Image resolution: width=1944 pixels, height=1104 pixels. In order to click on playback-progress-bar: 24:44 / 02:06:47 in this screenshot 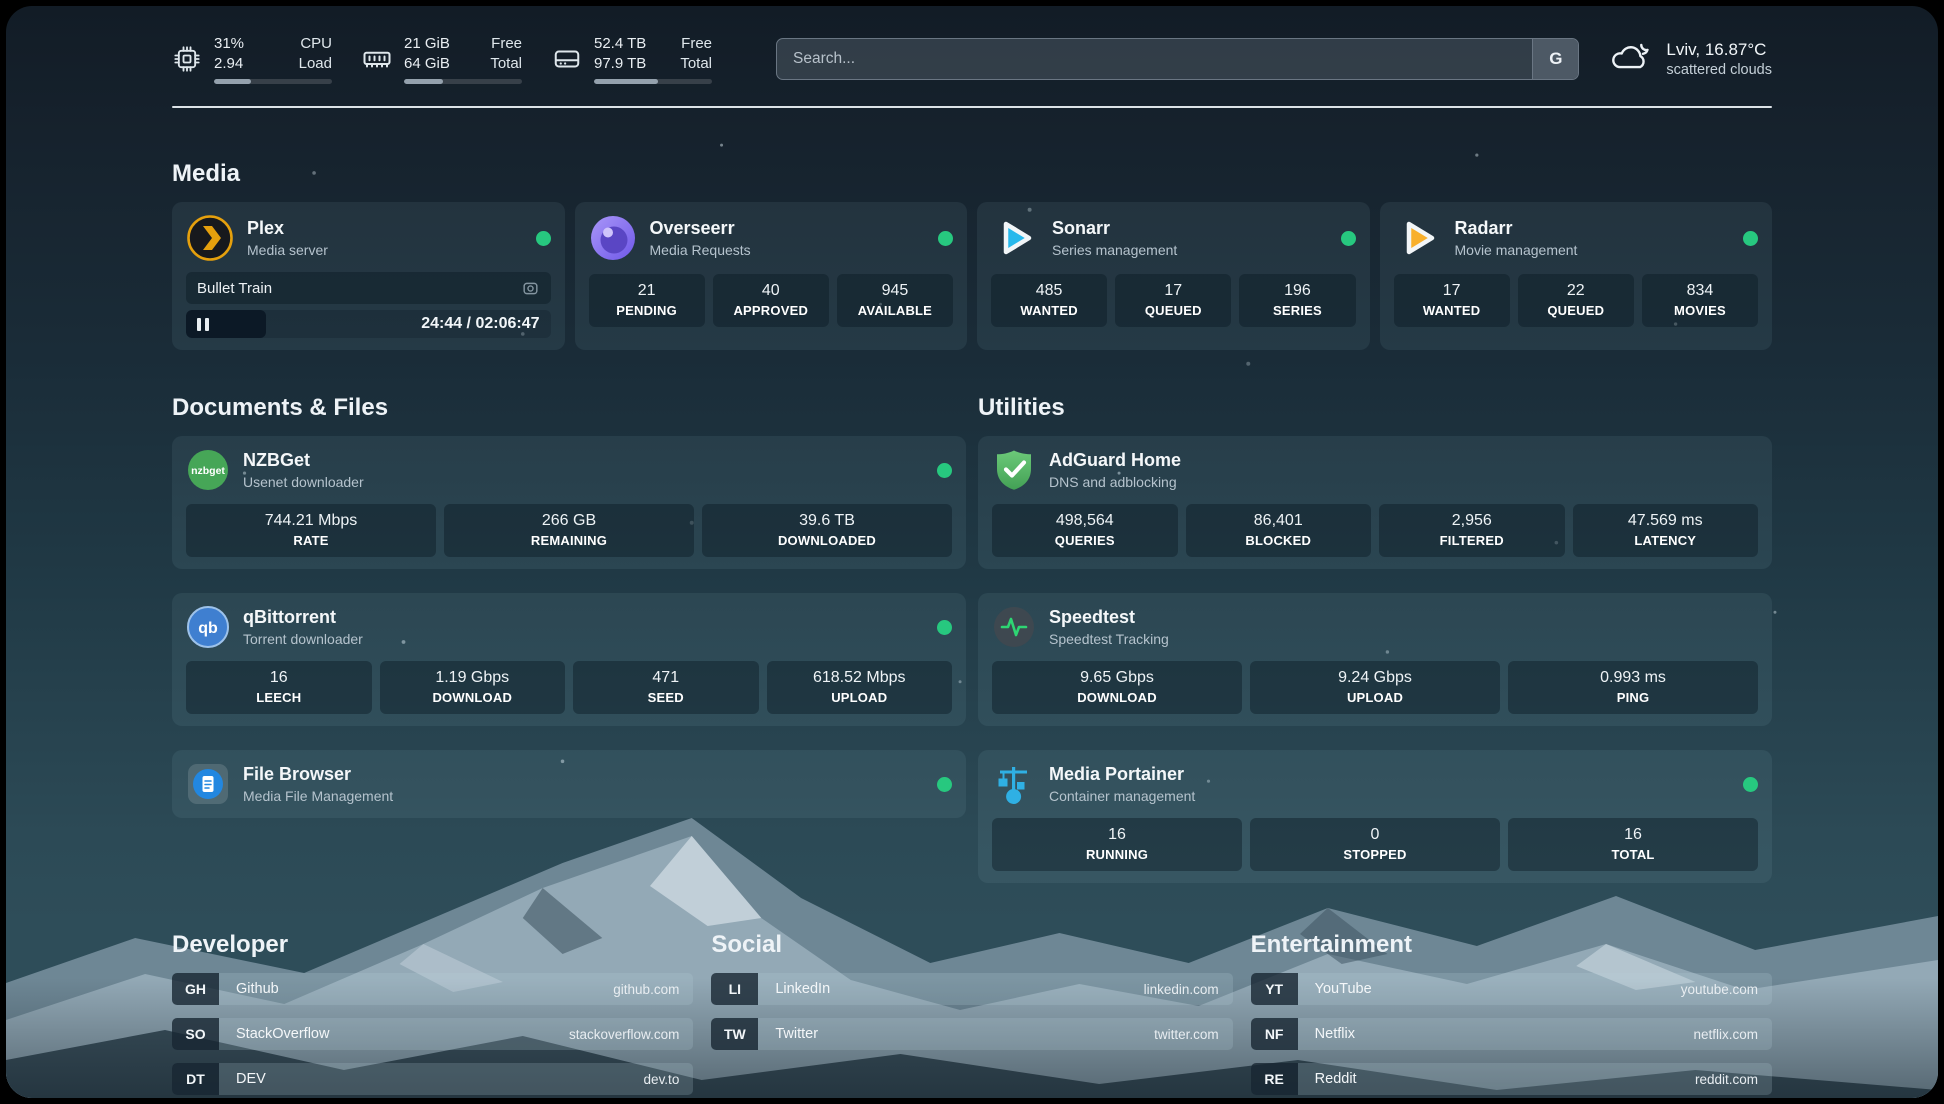, I will do `click(368, 324)`.